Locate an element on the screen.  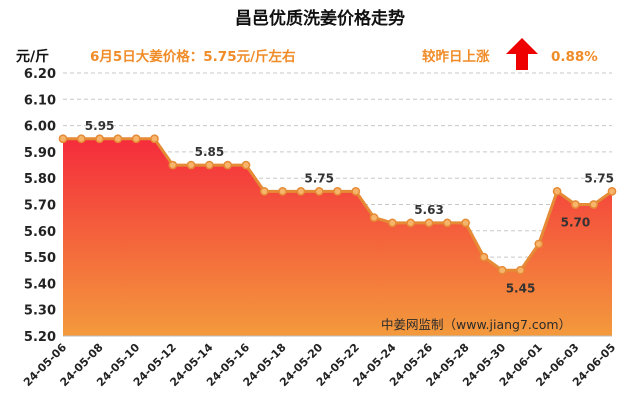
y-tick-label: 6.00 is located at coordinates (40, 127).